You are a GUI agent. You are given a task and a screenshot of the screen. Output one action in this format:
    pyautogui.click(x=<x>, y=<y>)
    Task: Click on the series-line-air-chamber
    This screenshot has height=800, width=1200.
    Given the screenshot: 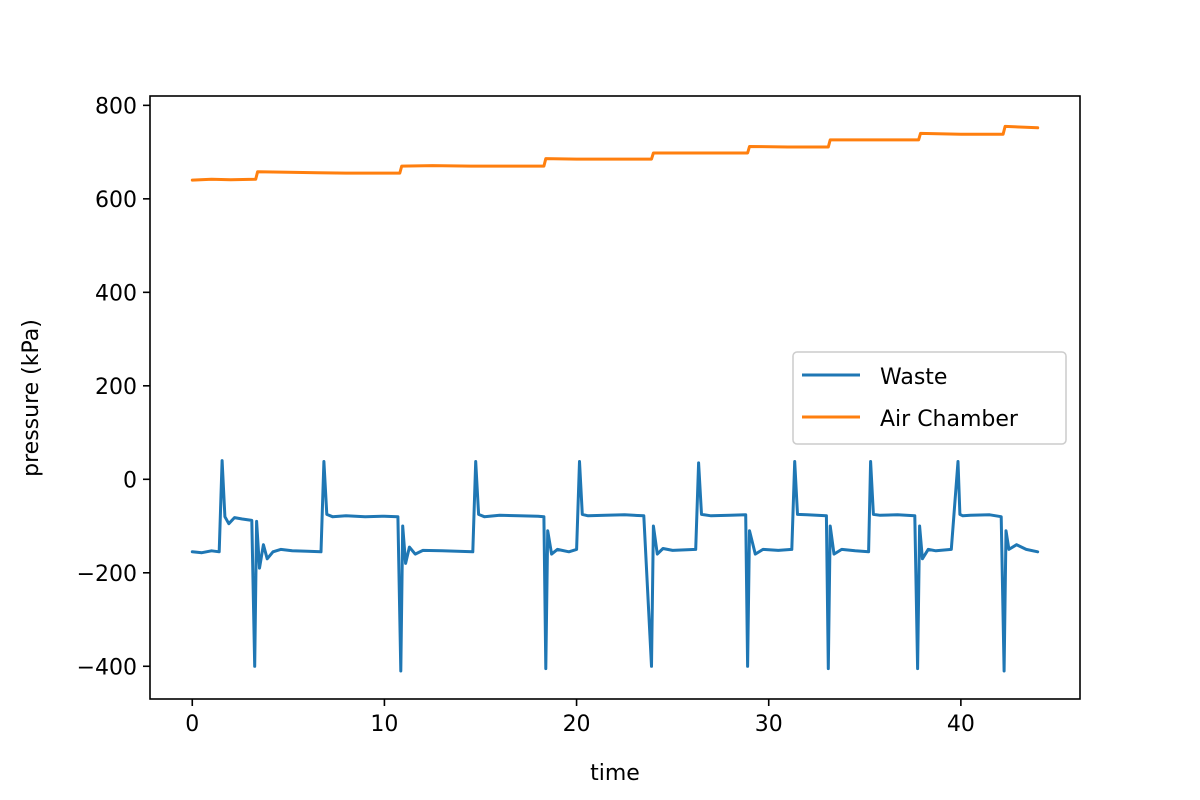 What is the action you would take?
    pyautogui.click(x=615, y=153)
    